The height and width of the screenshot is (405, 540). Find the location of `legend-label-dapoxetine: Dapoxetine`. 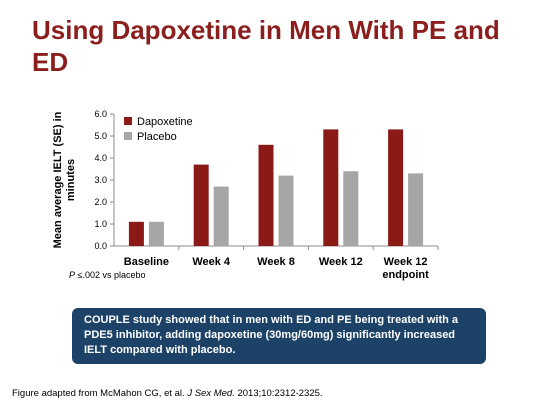

legend-label-dapoxetine: Dapoxetine is located at coordinates (165, 122).